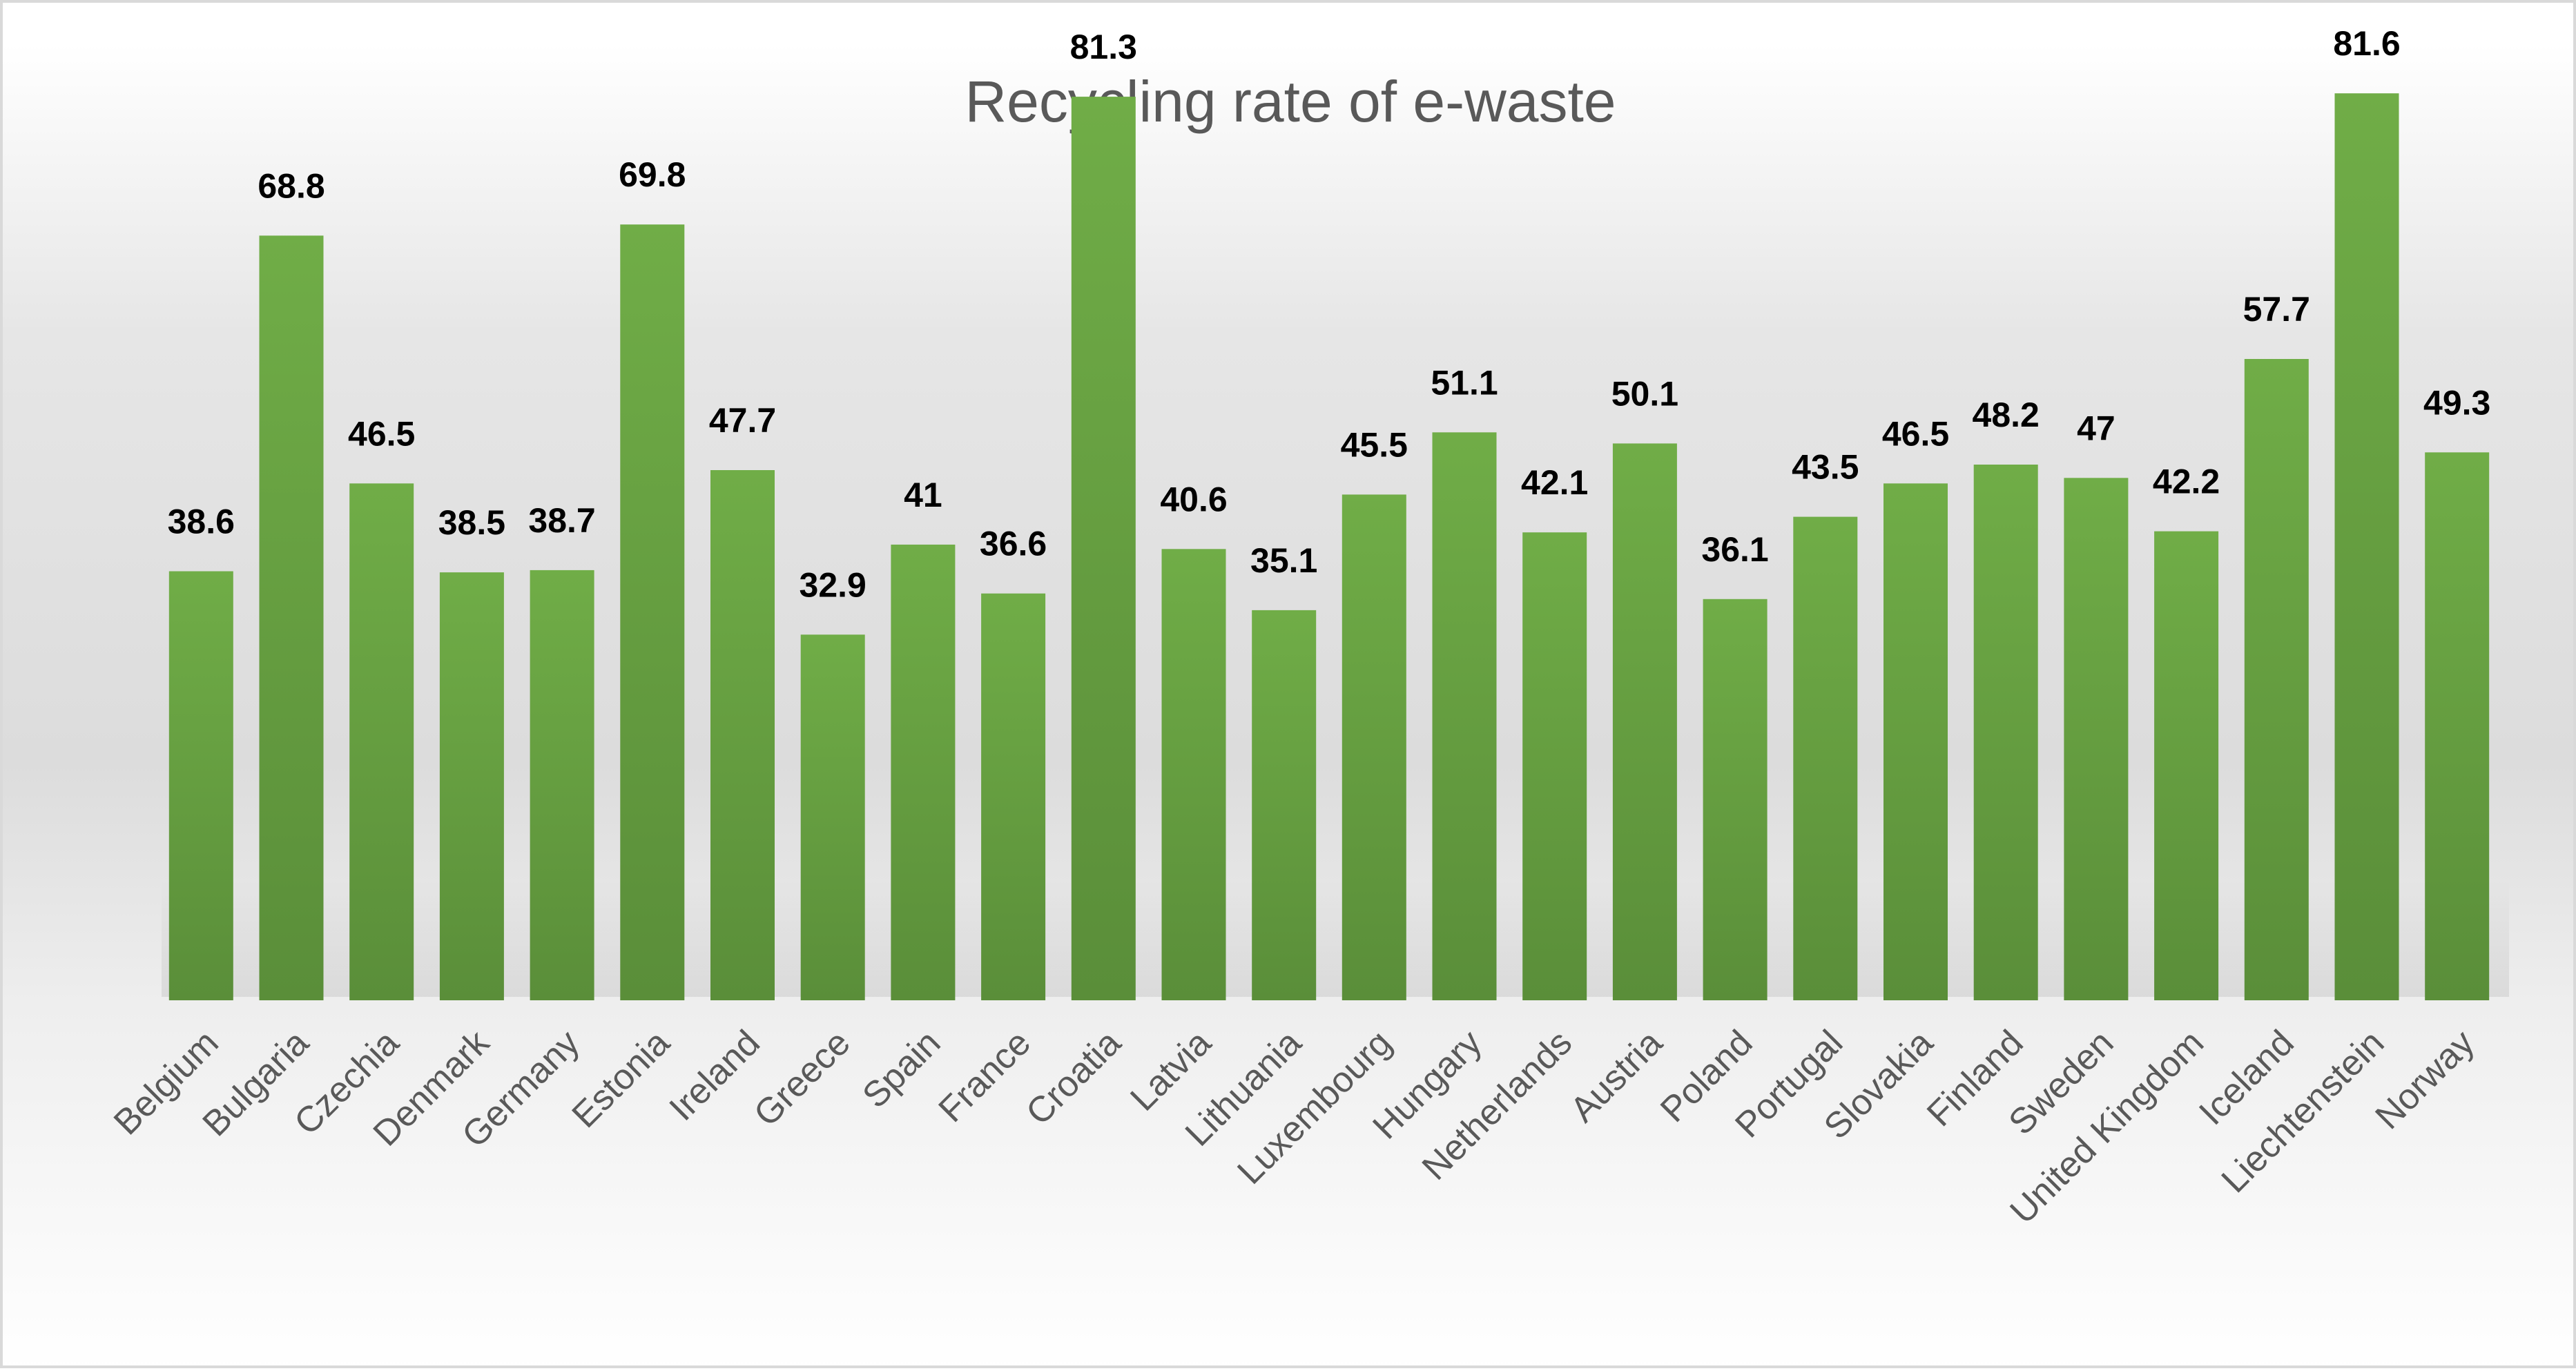 The image size is (2576, 1371). I want to click on data-label-latvia: 40.6, so click(1193, 499).